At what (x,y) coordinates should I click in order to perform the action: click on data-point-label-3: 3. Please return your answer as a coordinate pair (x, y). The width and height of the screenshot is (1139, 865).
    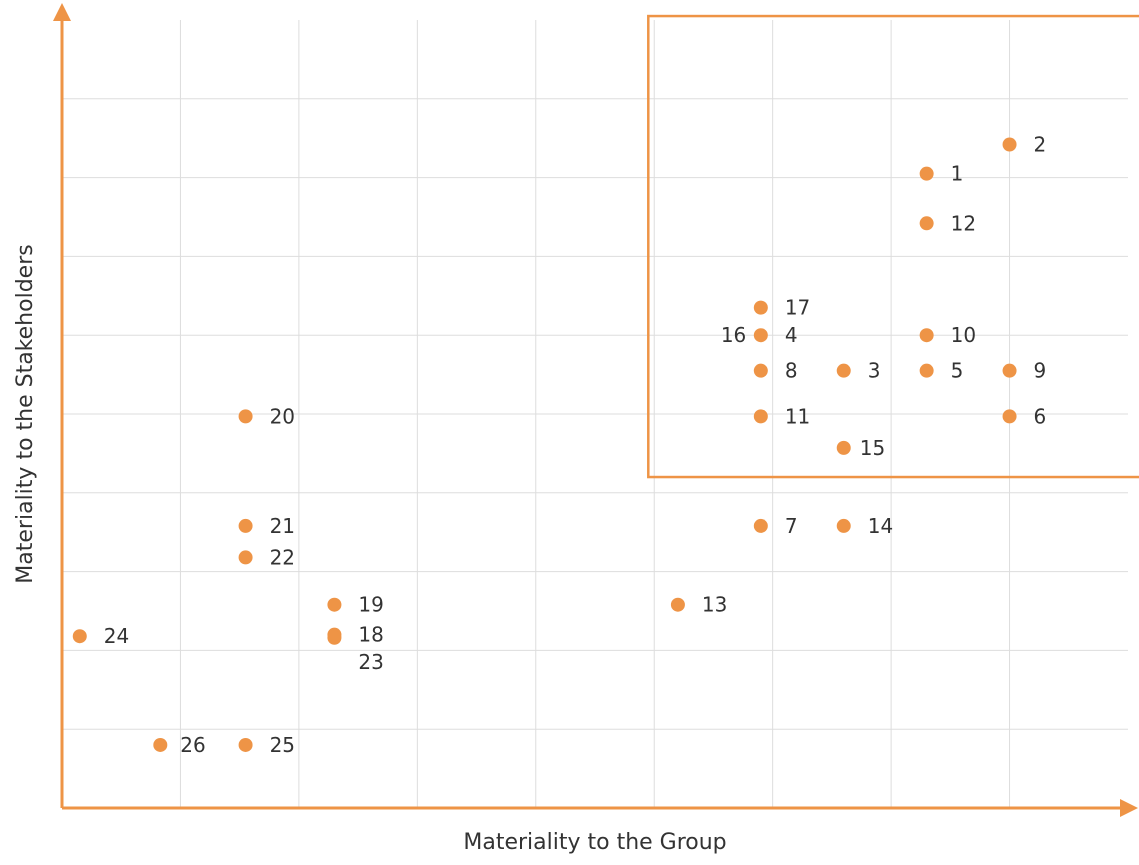
    Looking at the image, I should click on (874, 371).